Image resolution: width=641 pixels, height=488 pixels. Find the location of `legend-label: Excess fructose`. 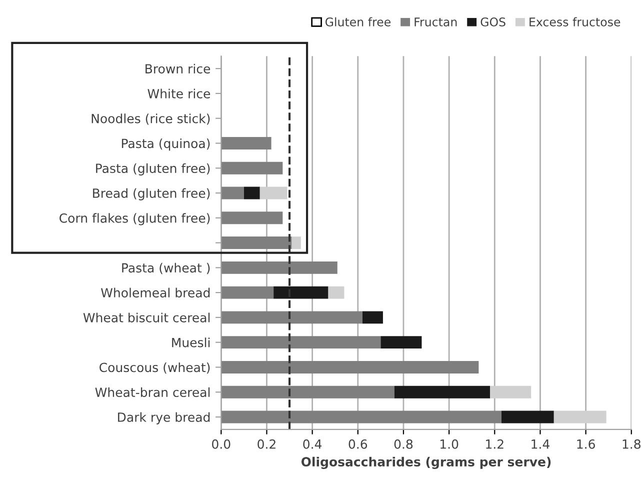

legend-label: Excess fructose is located at coordinates (575, 21).